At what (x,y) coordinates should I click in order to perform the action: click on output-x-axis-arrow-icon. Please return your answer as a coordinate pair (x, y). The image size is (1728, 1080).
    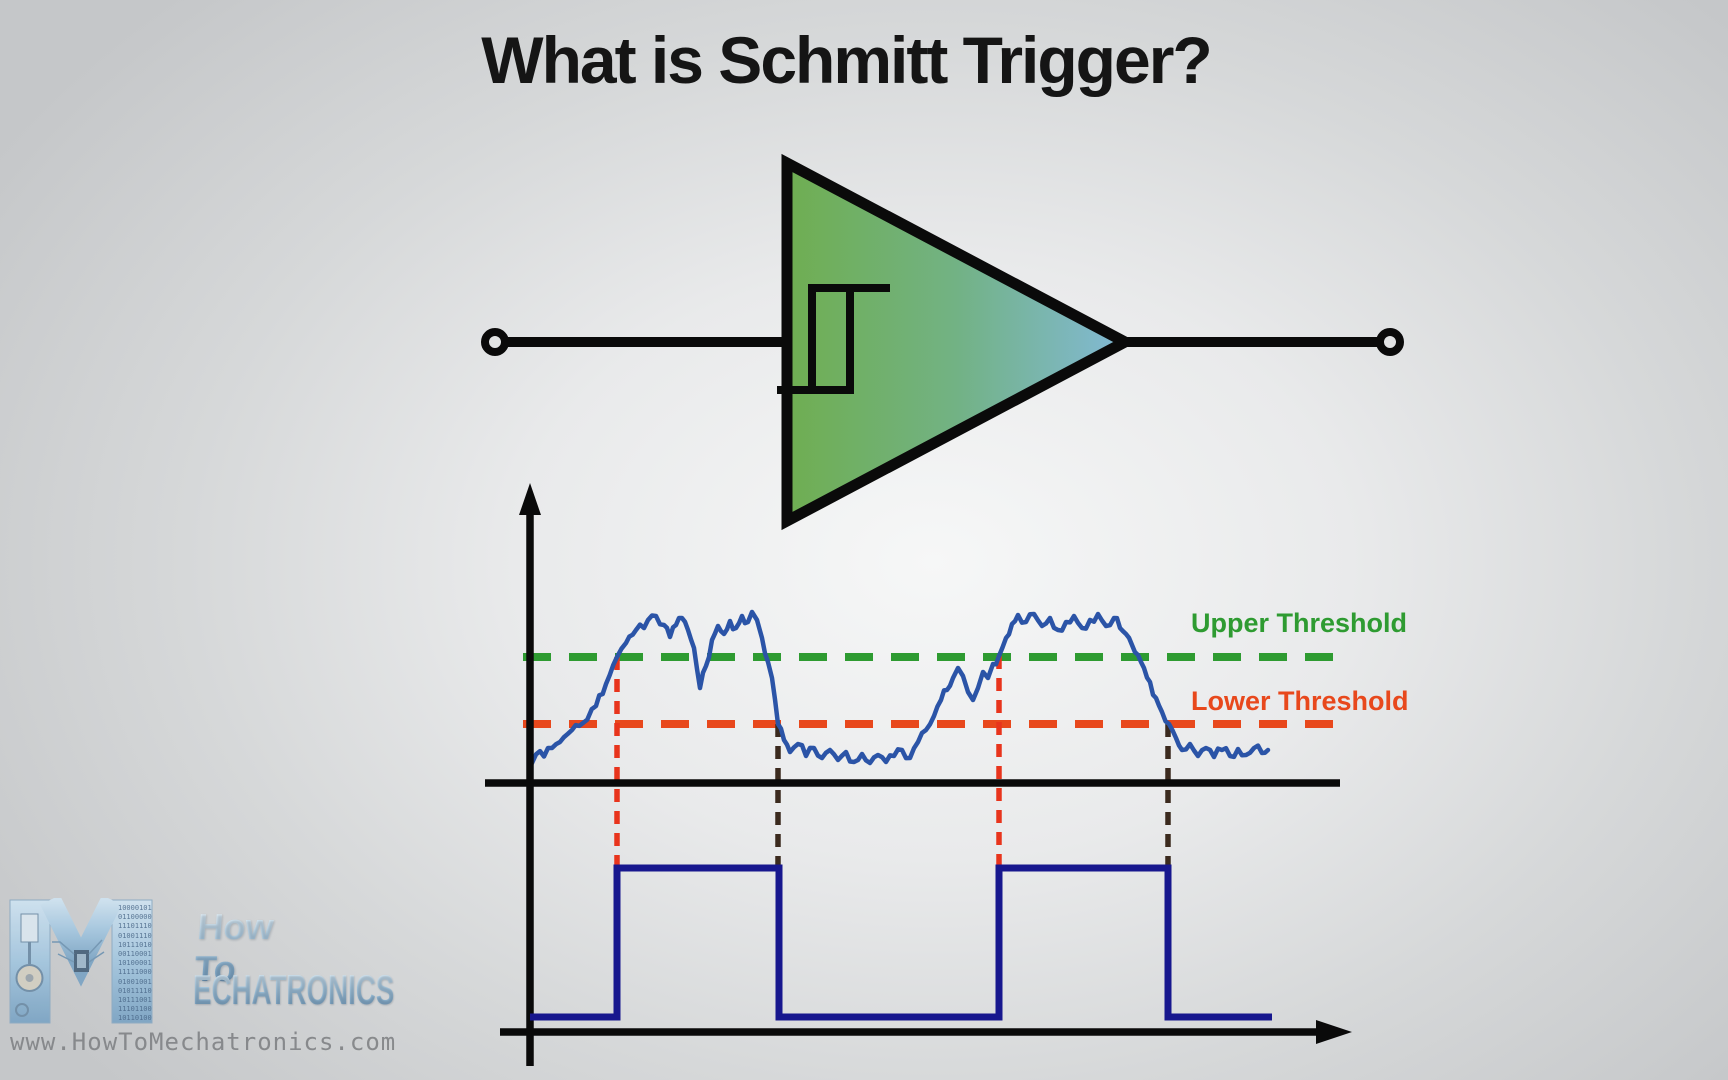
    Looking at the image, I should click on (1334, 1032).